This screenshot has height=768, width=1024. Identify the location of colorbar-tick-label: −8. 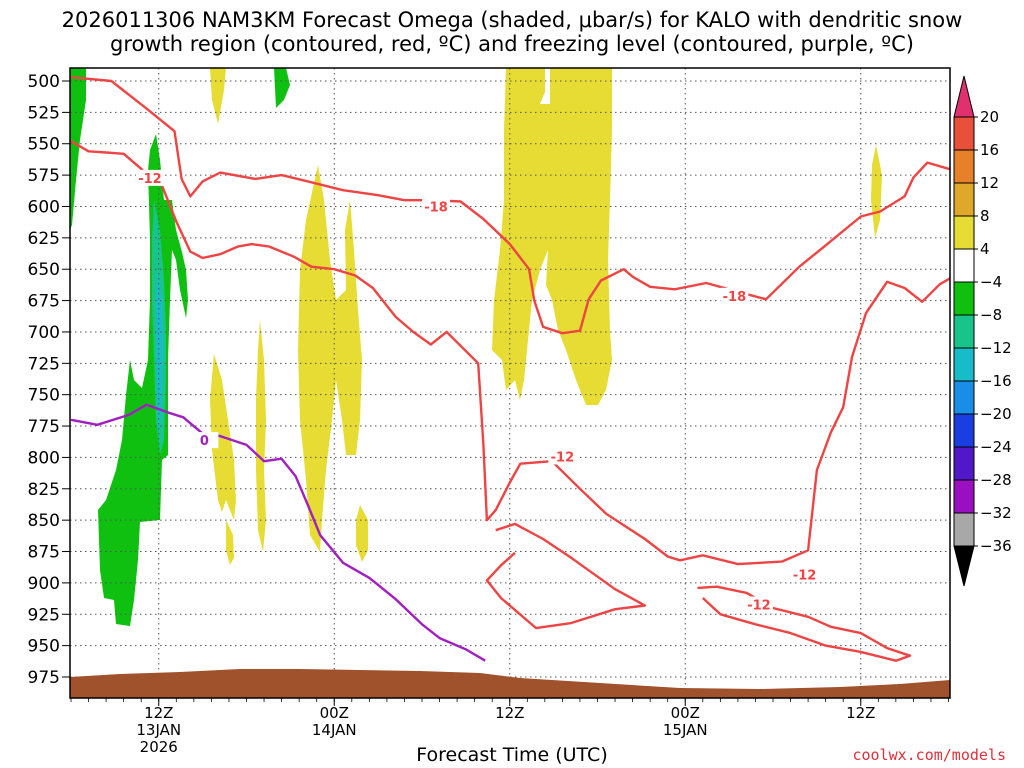
(991, 315).